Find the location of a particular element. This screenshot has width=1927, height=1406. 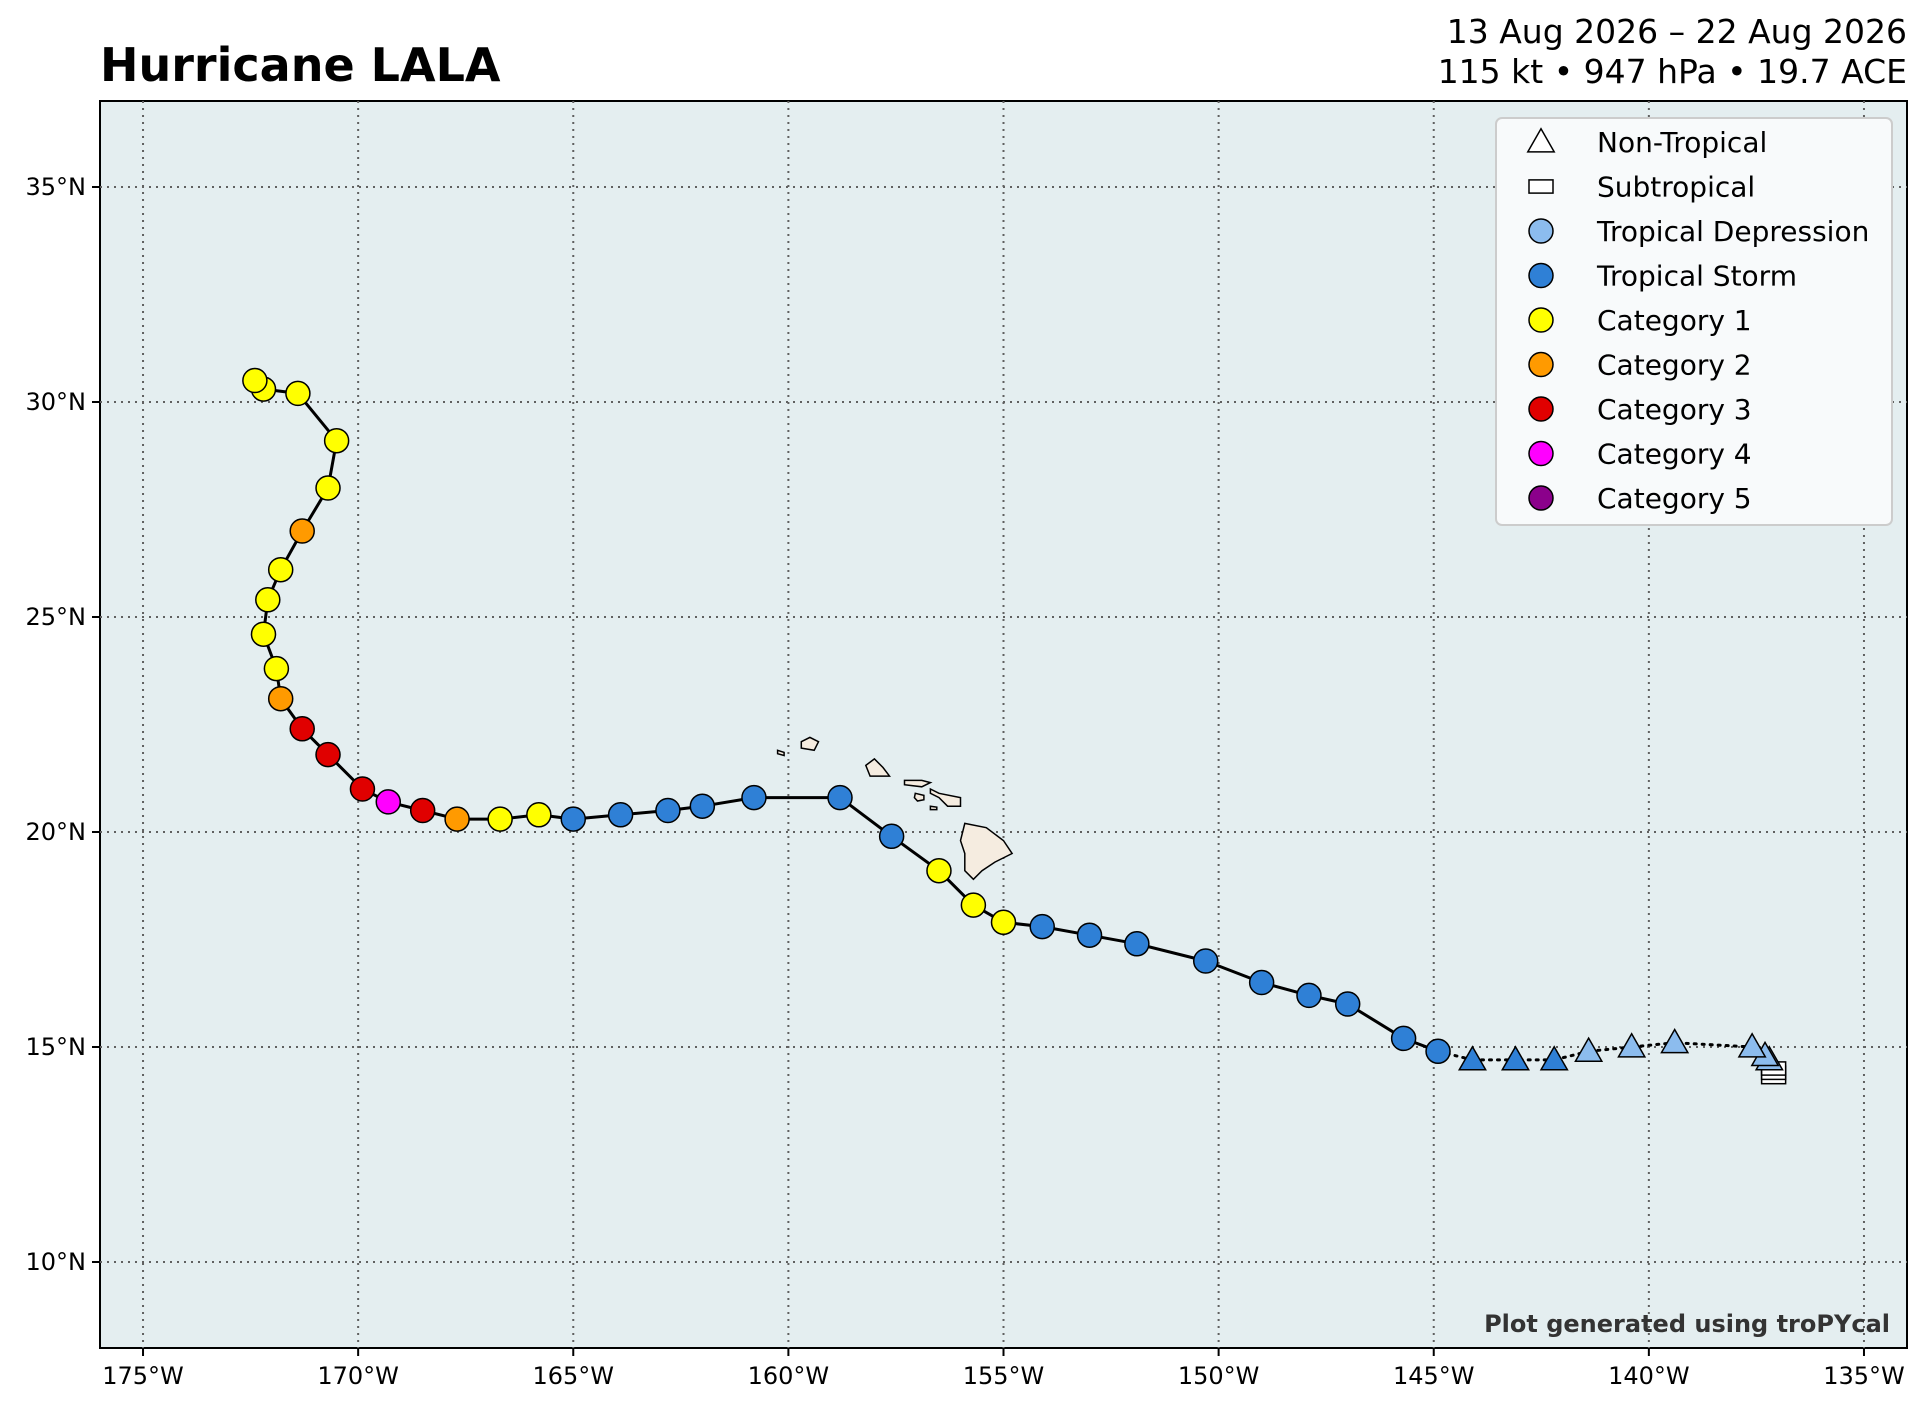

lat-tick-label: 10°N is located at coordinates (56, 1262).